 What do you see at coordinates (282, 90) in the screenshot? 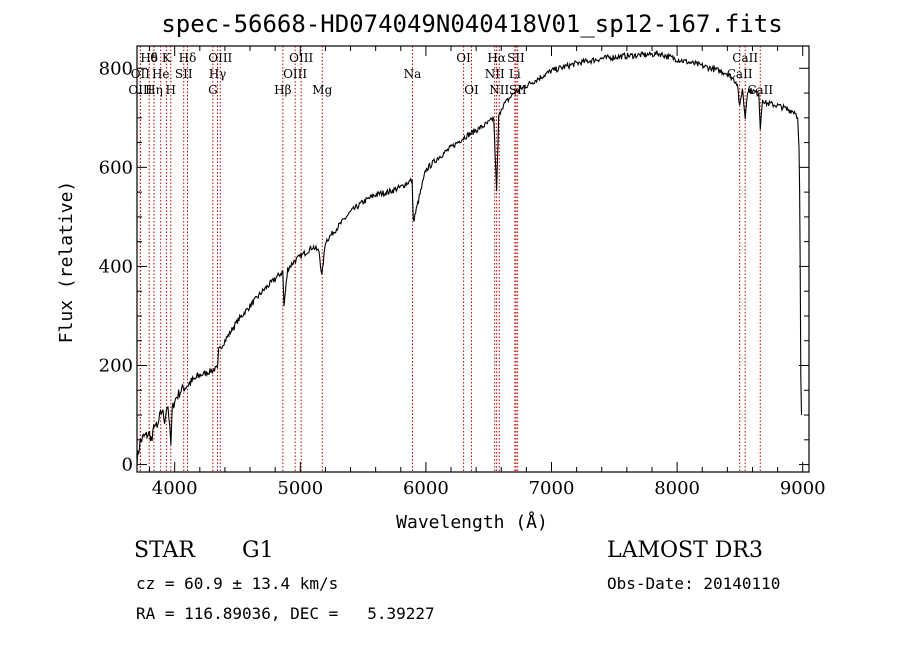
I see `line-label-13: Hβ` at bounding box center [282, 90].